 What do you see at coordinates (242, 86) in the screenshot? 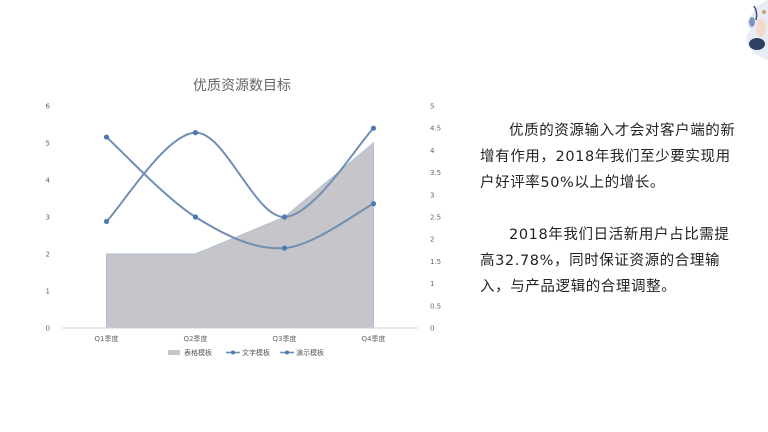
I see `chart-title: 优质资源数目标` at bounding box center [242, 86].